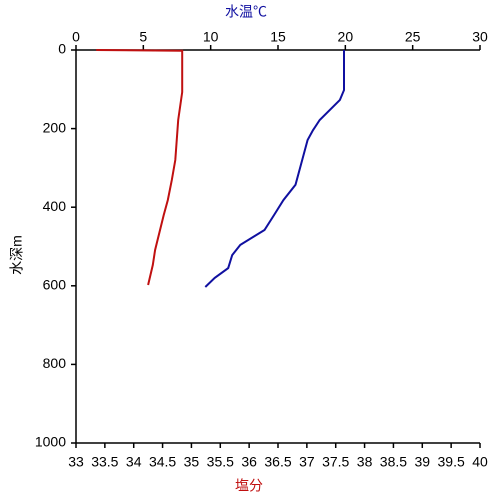  Describe the element at coordinates (62, 49) in the screenshot. I see `y-tick-label: 0` at that location.